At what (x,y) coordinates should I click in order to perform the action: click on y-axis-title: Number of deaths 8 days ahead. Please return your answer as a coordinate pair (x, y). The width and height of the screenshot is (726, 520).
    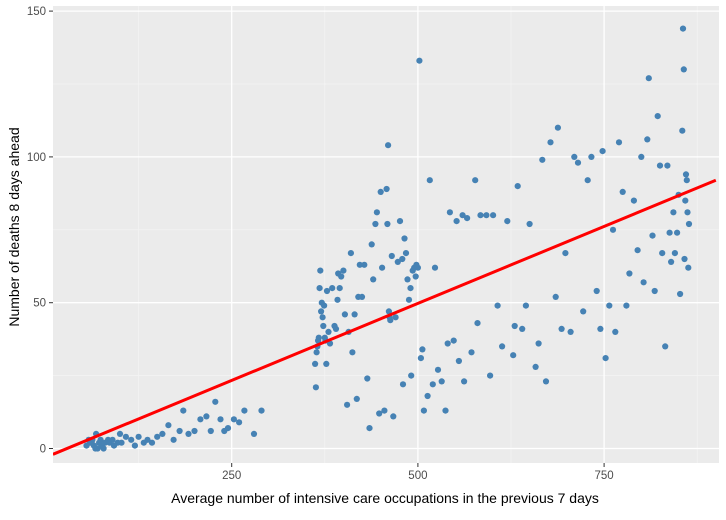
    Looking at the image, I should click on (14, 226).